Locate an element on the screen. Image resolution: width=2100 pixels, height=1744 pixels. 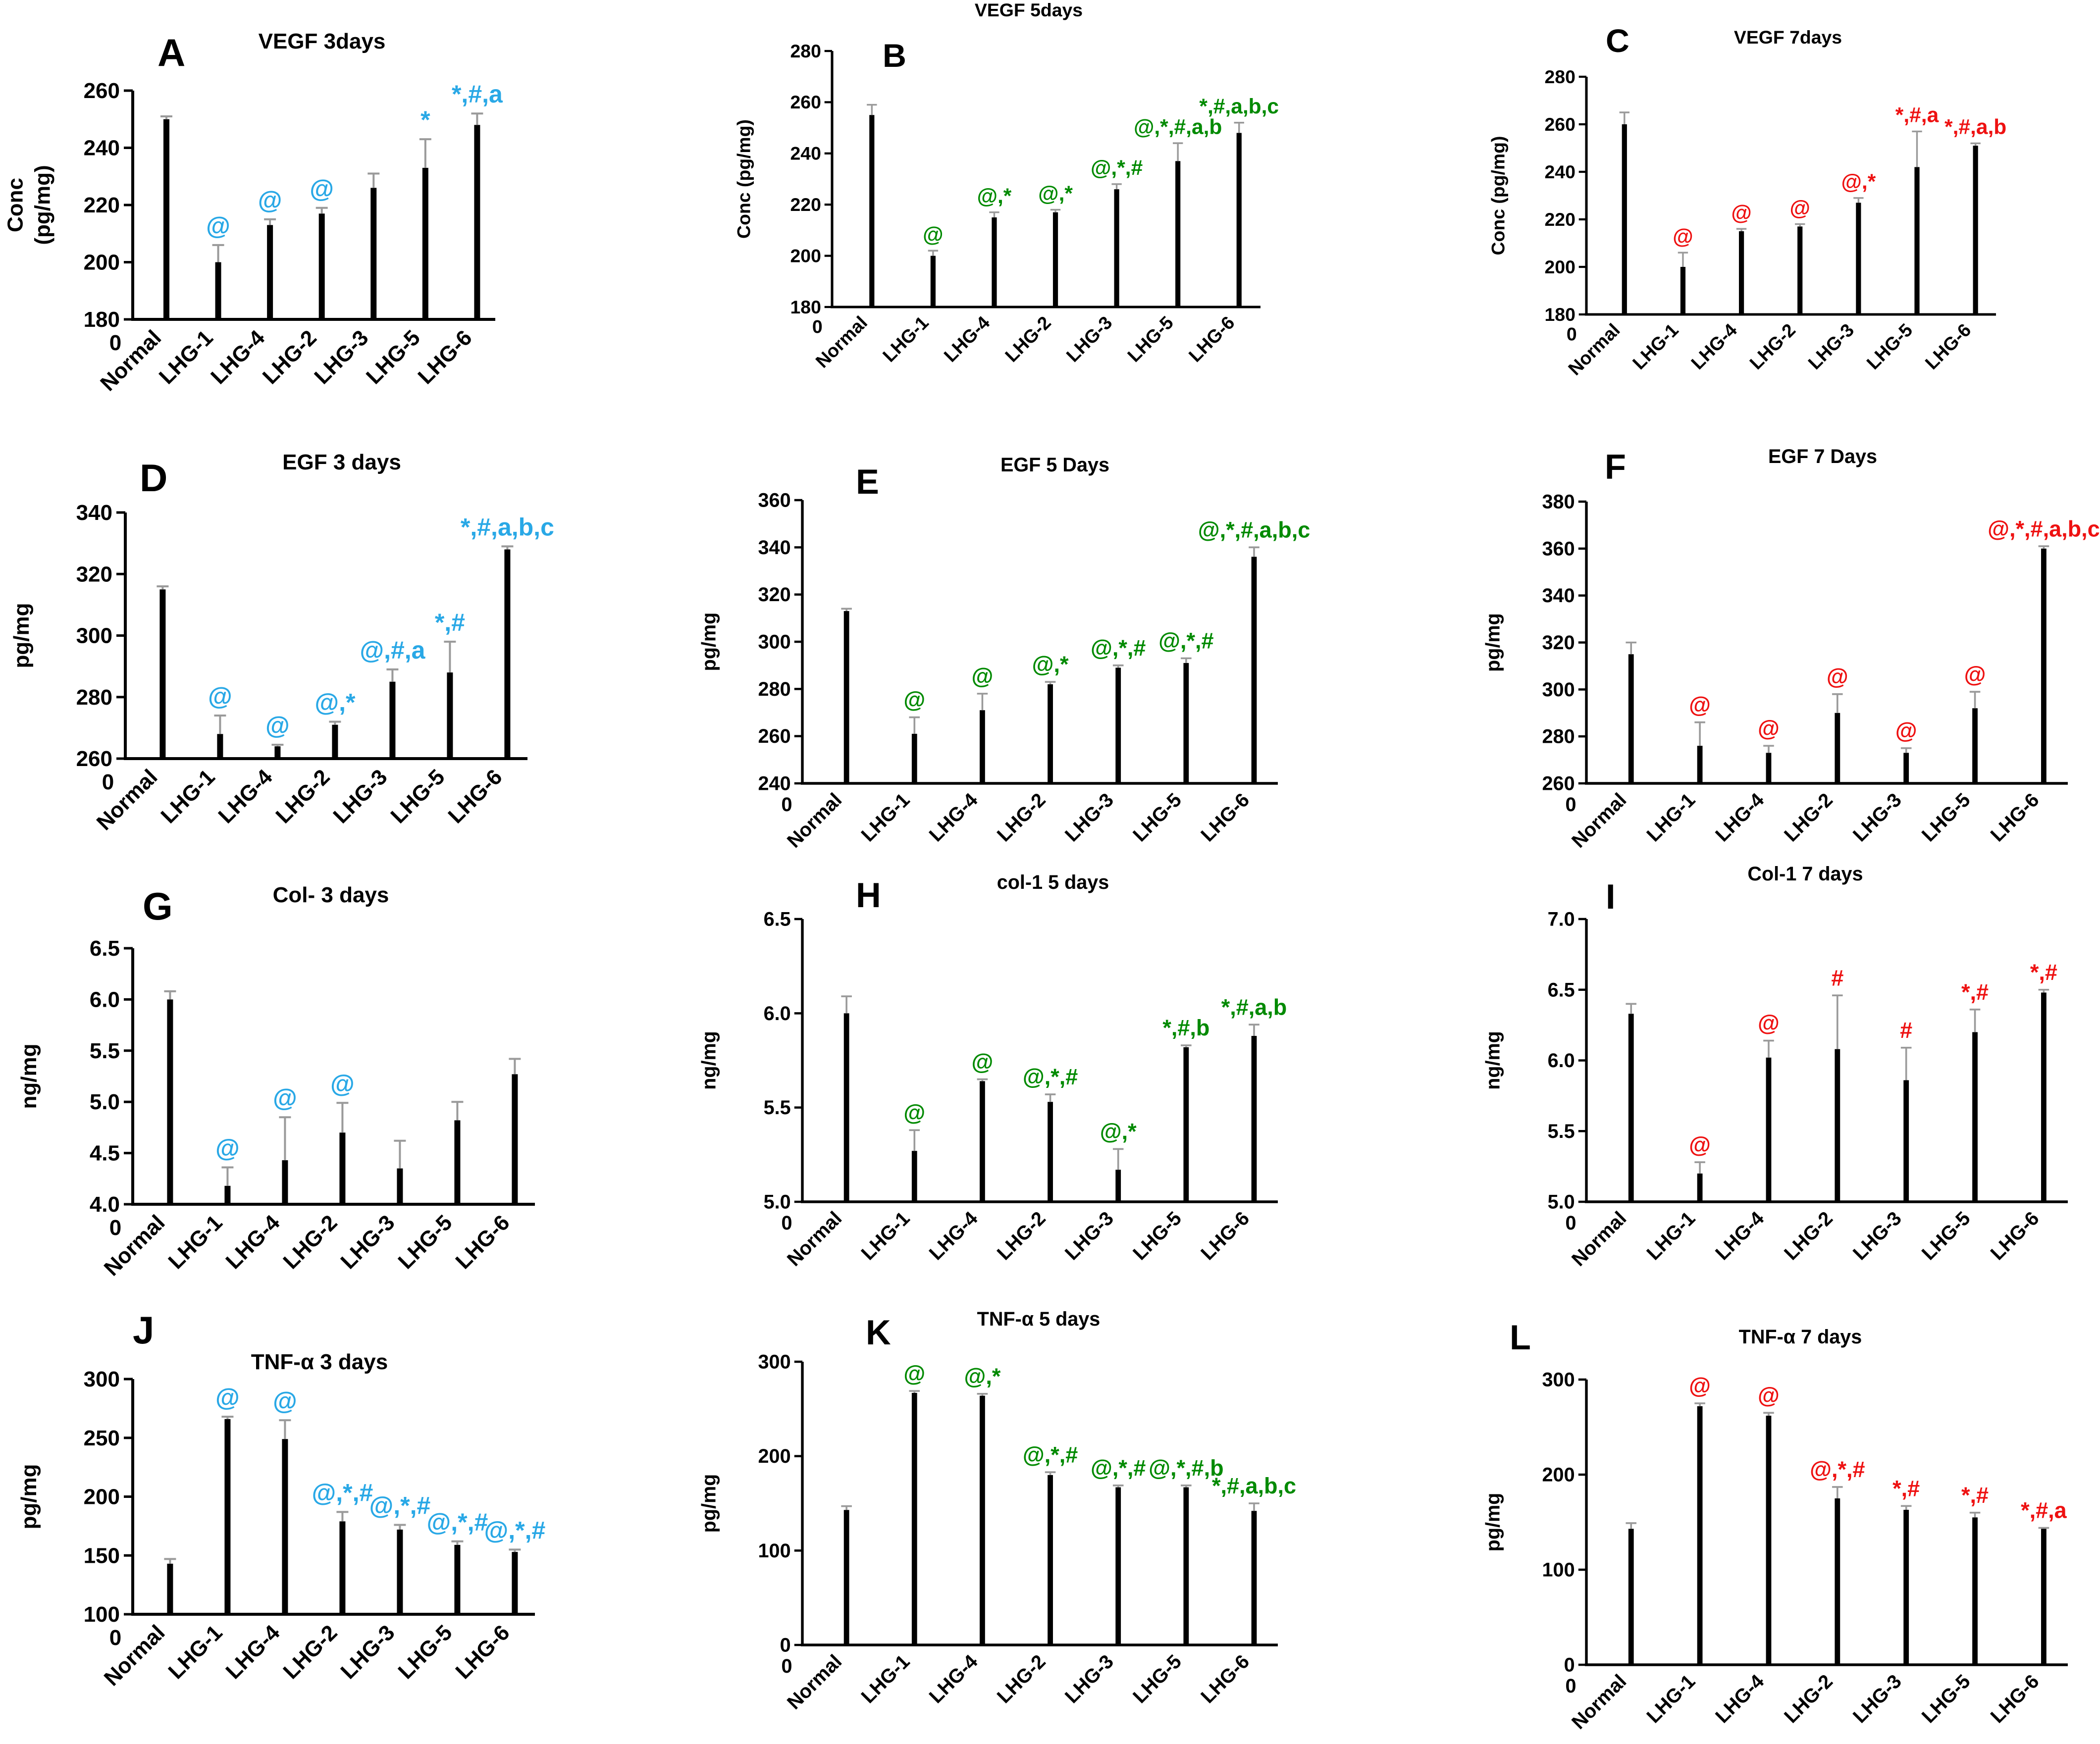
y-tick-label: 6.0 is located at coordinates (777, 1014).